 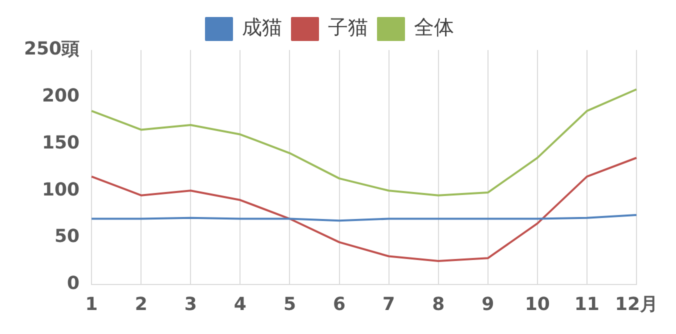 What do you see at coordinates (73, 283) in the screenshot?
I see `y-tick-label: 0` at bounding box center [73, 283].